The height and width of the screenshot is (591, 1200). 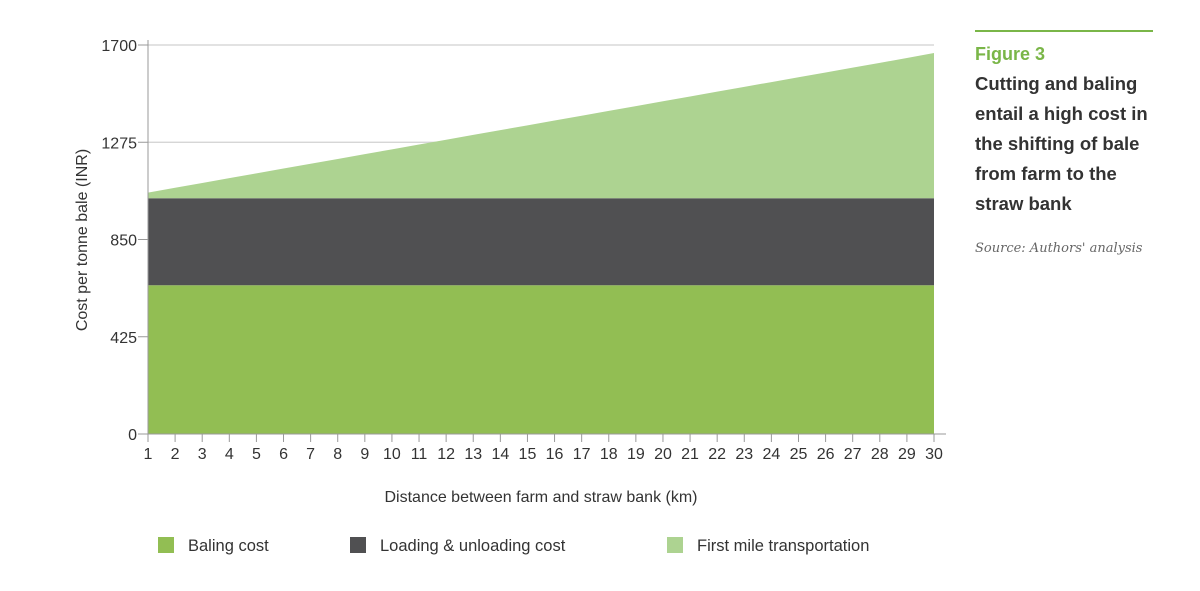 I want to click on y-tick-label: 850, so click(x=123, y=241).